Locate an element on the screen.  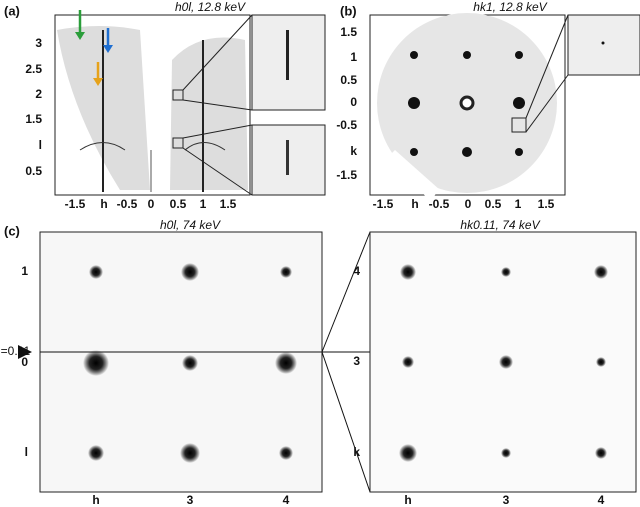
y-tick-label: -1.5 is located at coordinates (346, 175).